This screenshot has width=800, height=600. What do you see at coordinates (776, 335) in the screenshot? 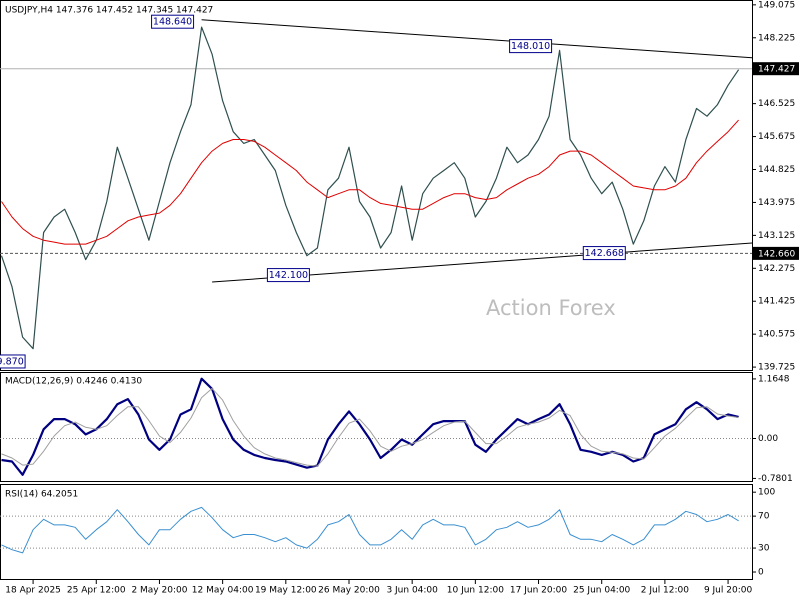
I see `y-tick-label: 140.575` at bounding box center [776, 335].